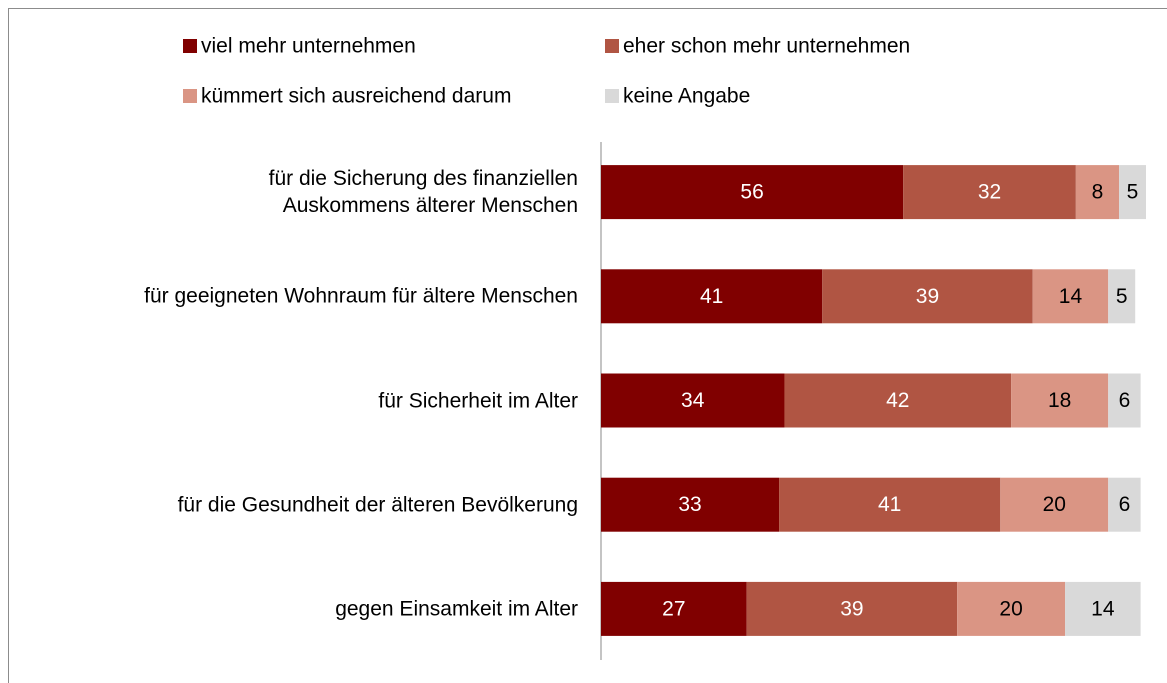 This screenshot has height=683, width=1167. I want to click on value-label: 56, so click(751, 192).